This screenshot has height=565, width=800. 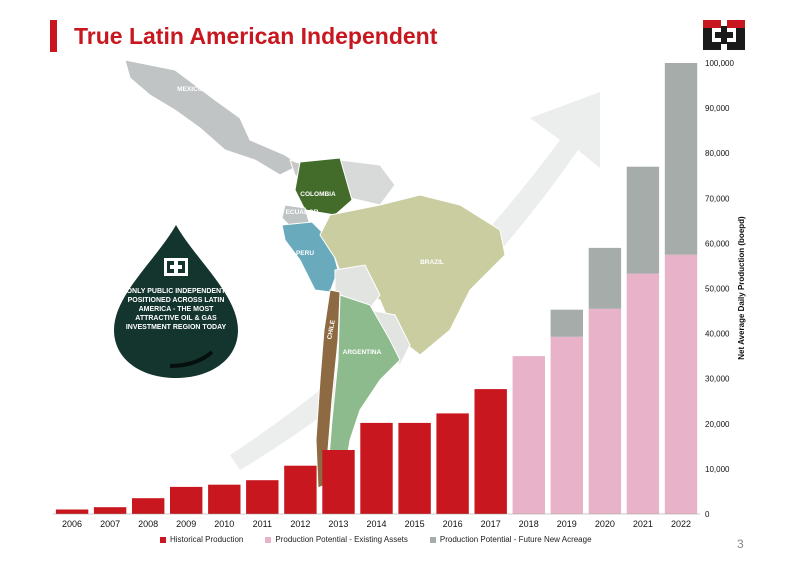 I want to click on x-tick-label: 2006, so click(x=72, y=524).